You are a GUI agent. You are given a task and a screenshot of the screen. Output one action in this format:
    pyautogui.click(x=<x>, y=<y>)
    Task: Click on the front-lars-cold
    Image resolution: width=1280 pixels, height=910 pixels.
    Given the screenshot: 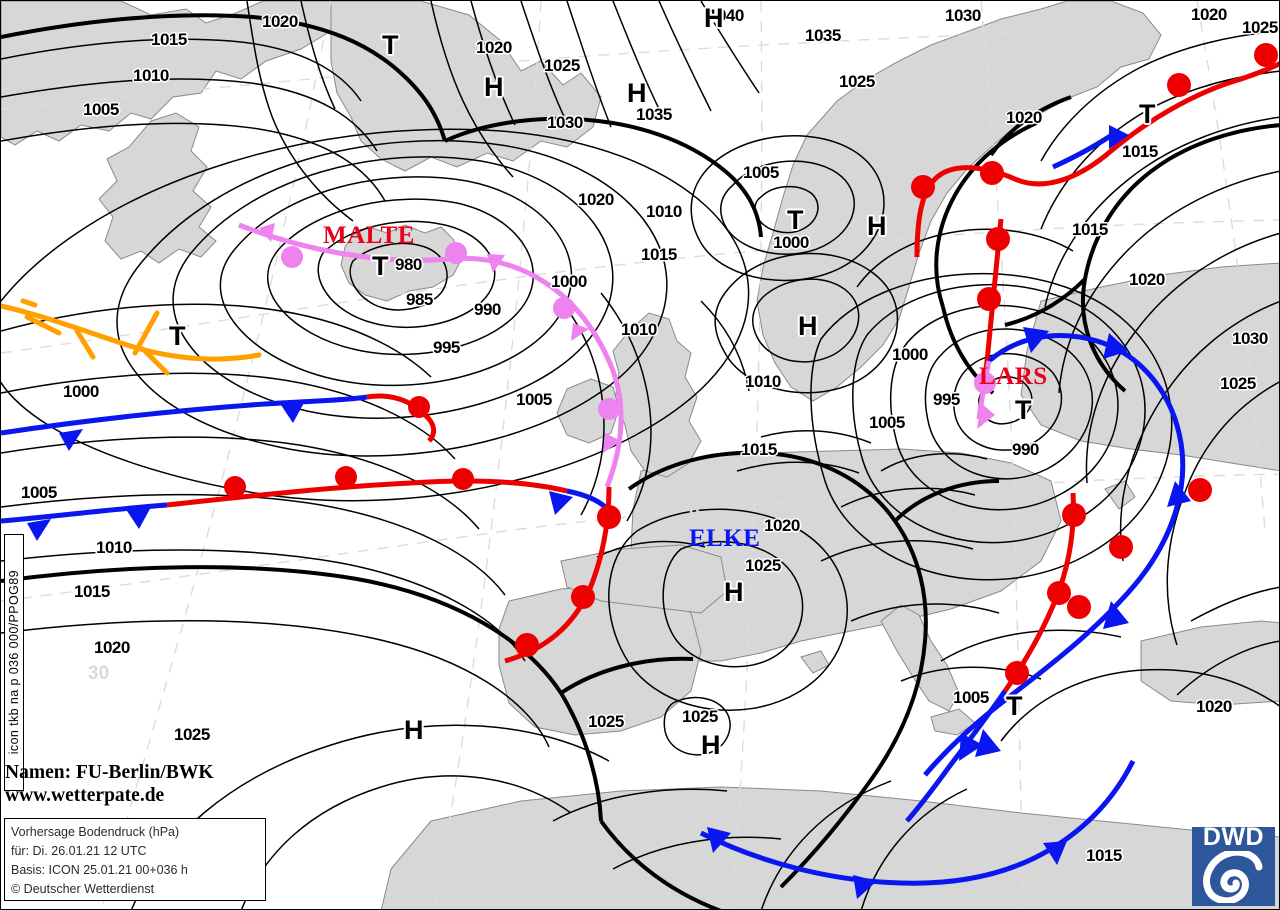 What is the action you would take?
    pyautogui.click(x=1057, y=552)
    